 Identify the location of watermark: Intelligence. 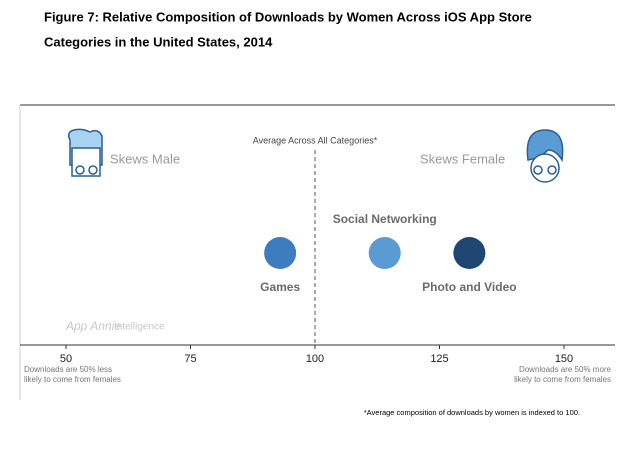
(139, 327).